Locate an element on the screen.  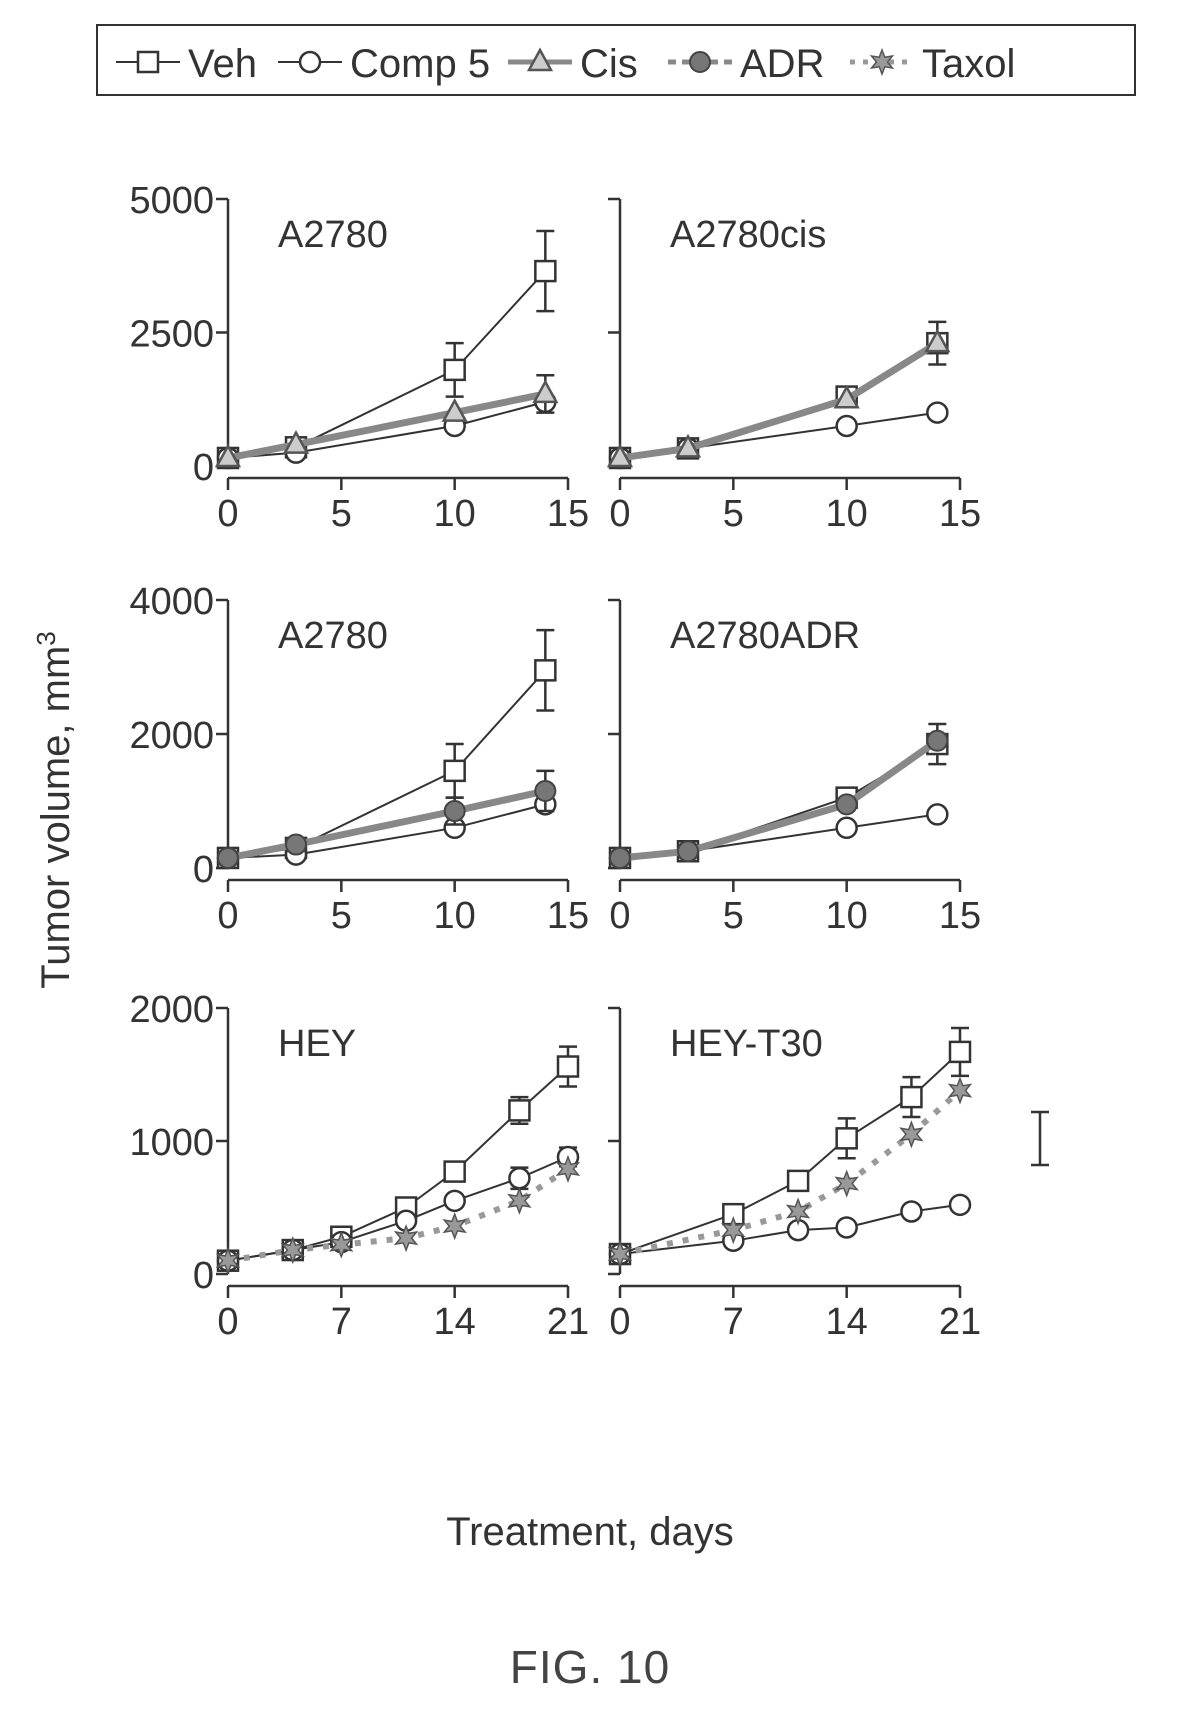
chart-panel: 0 5 10 15 A2780ADR is located at coordinates (794, 767).